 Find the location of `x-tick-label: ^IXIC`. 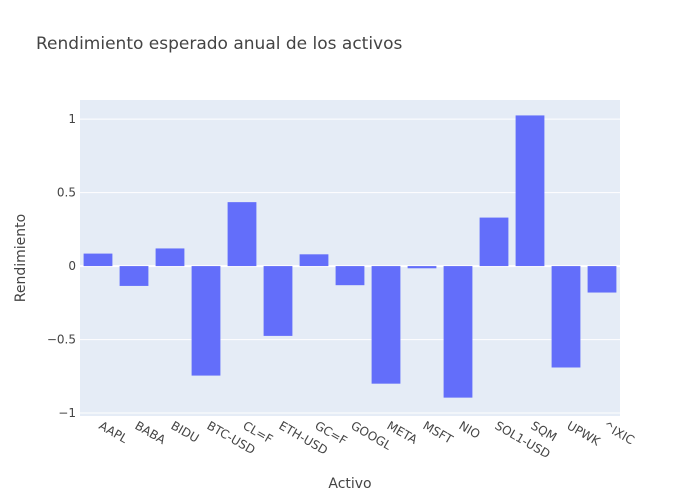

x-tick-label: ^IXIC is located at coordinates (619, 432).